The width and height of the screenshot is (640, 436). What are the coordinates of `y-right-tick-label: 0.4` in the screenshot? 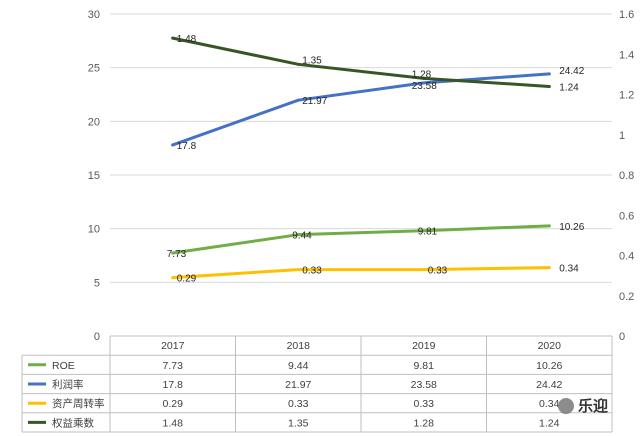 It's located at (626, 257).